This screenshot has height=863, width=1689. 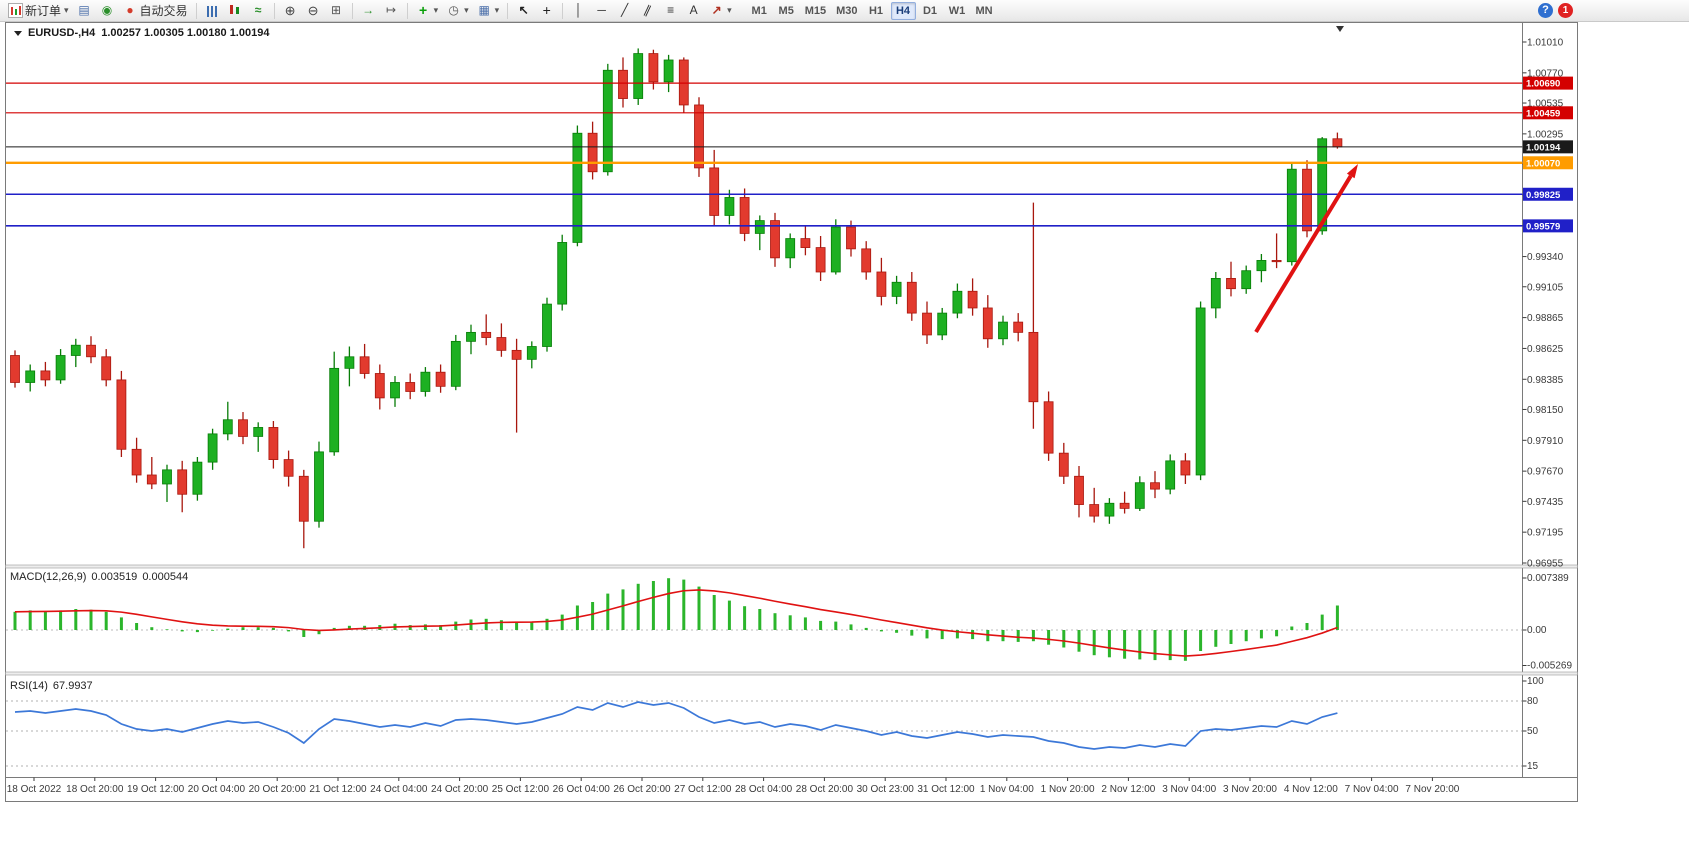 What do you see at coordinates (1303, 254) in the screenshot?
I see `trend-arrow-annotation` at bounding box center [1303, 254].